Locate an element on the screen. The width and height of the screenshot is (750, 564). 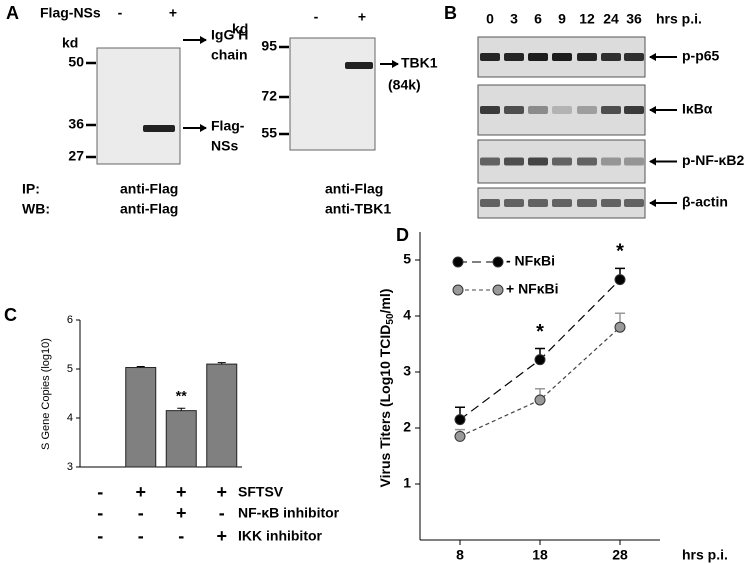
y-axis-label-part: /ml) is located at coordinates (385, 301).